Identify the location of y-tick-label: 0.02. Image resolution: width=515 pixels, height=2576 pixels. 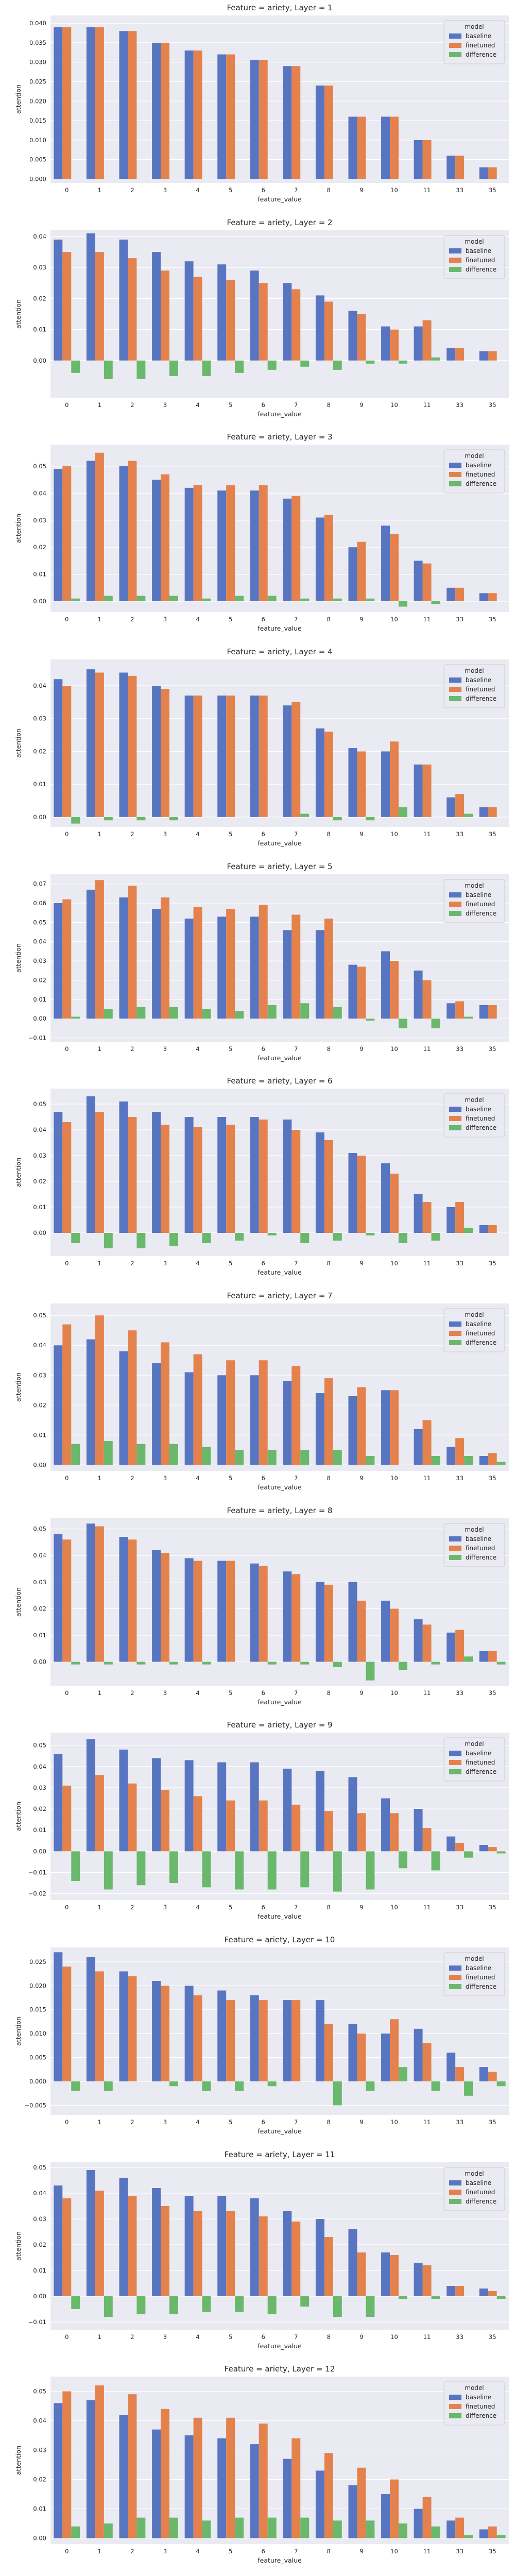
(39, 548).